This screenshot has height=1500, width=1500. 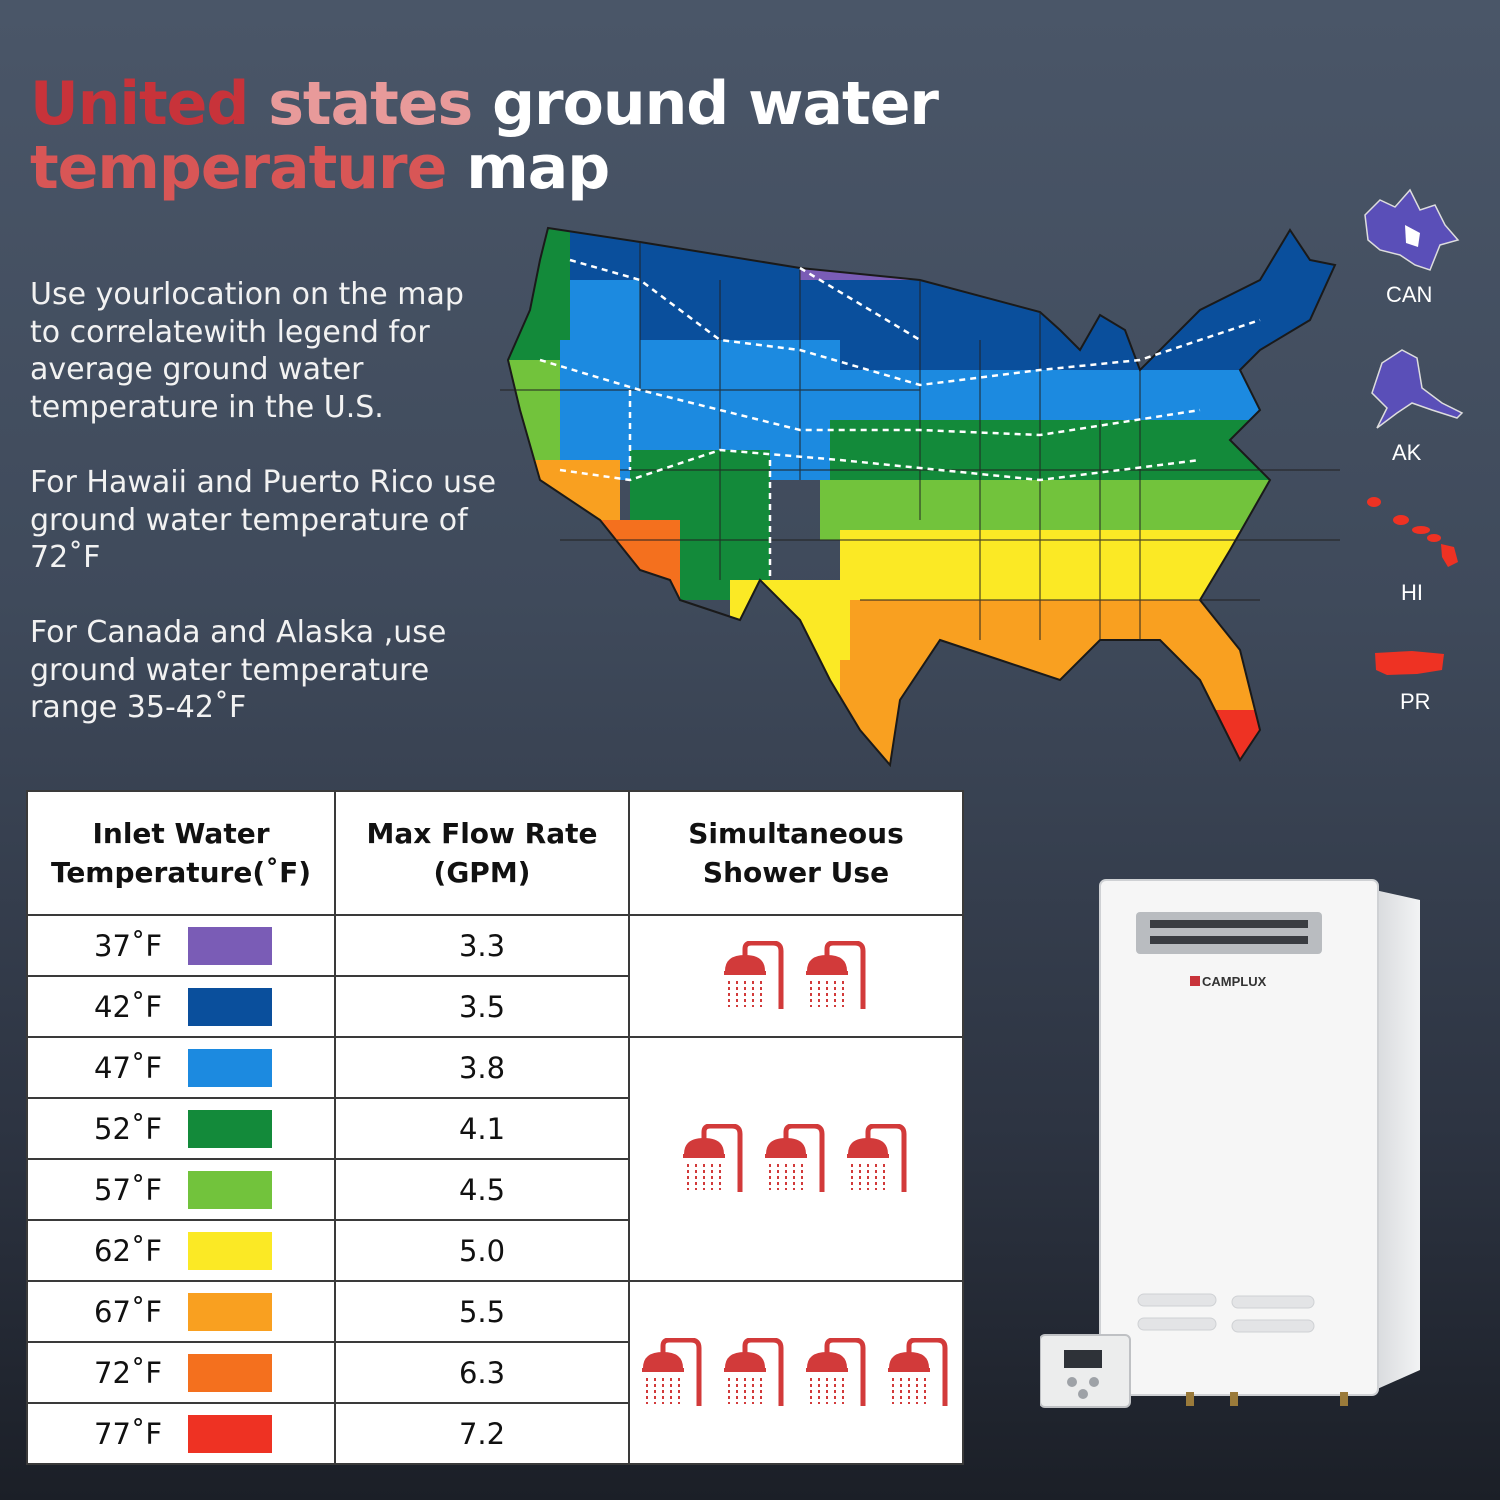 What do you see at coordinates (128, 1128) in the screenshot?
I see `temp-value: 52˚F` at bounding box center [128, 1128].